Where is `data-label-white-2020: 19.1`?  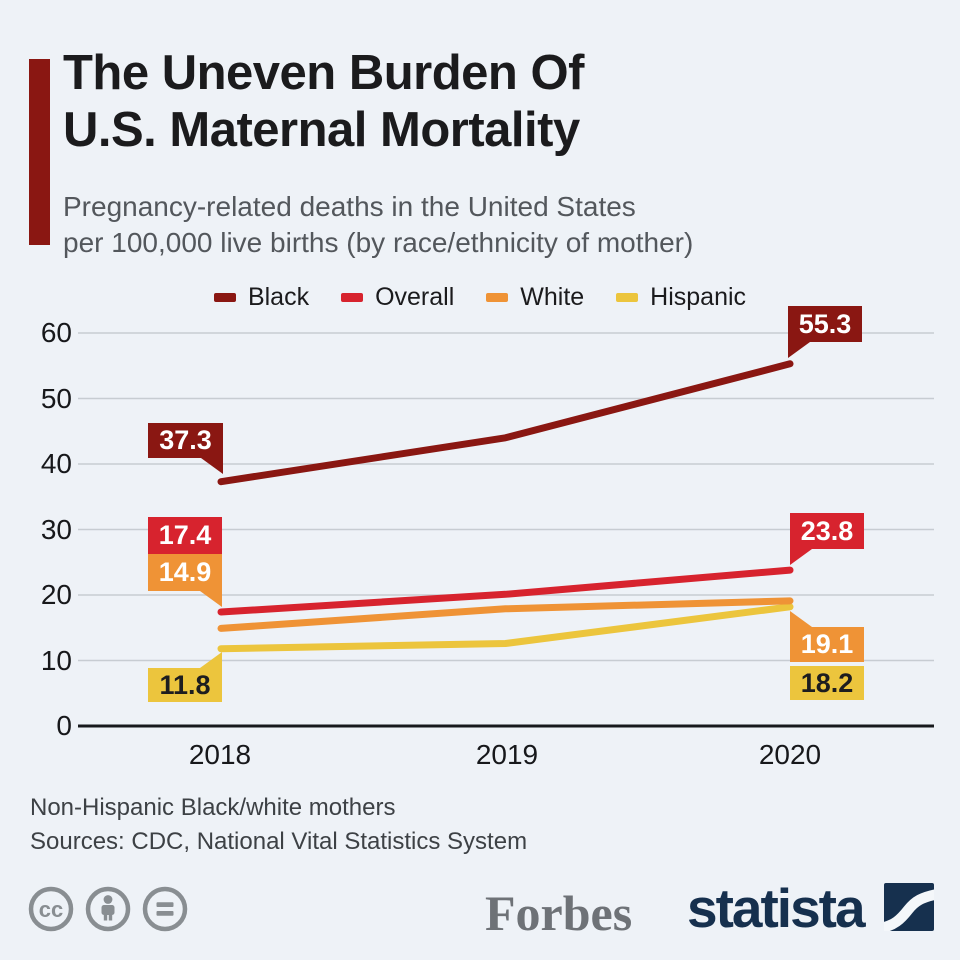
data-label-white-2020: 19.1 is located at coordinates (827, 636).